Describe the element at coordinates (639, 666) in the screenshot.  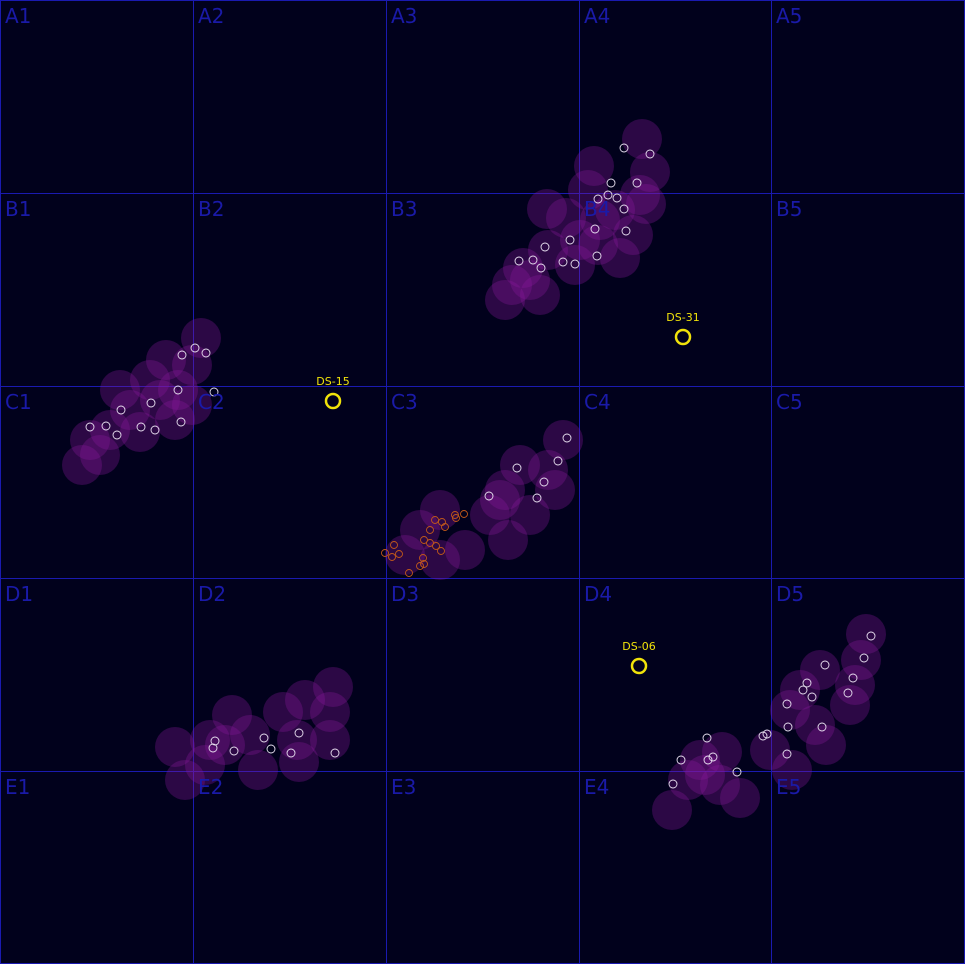
I see `station-ds-06-marker` at that location.